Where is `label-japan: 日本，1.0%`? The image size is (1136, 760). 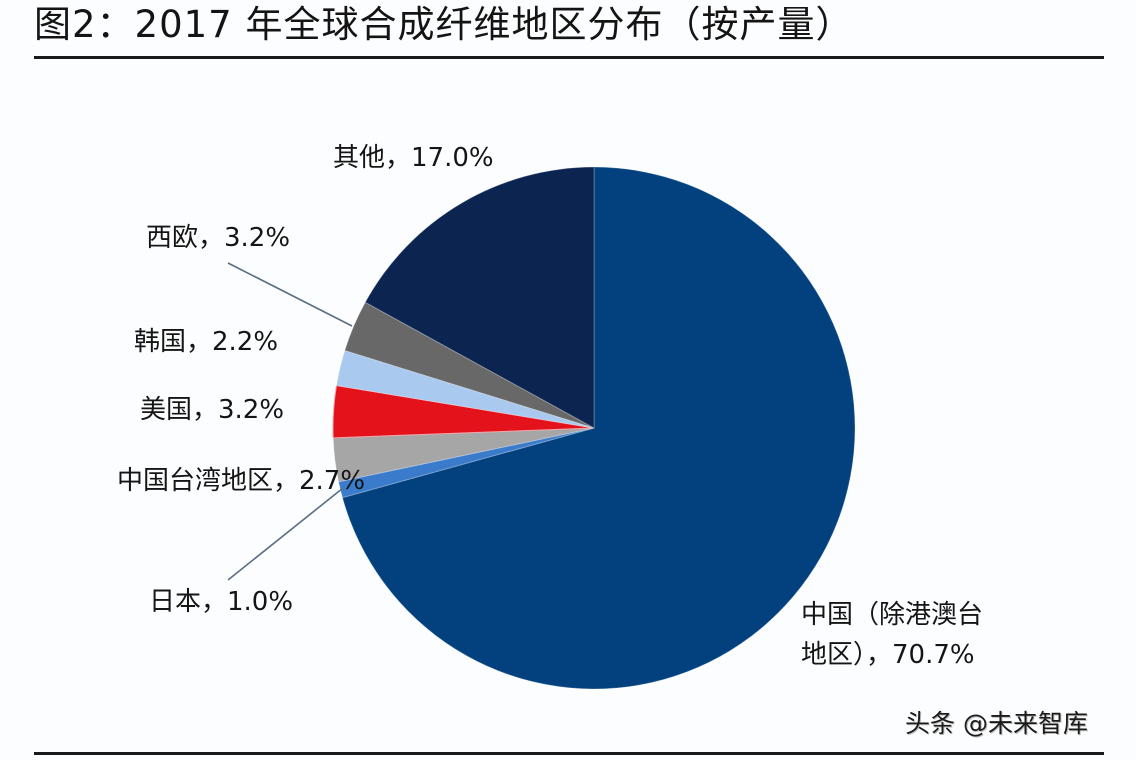 label-japan: 日本，1.0% is located at coordinates (221, 602).